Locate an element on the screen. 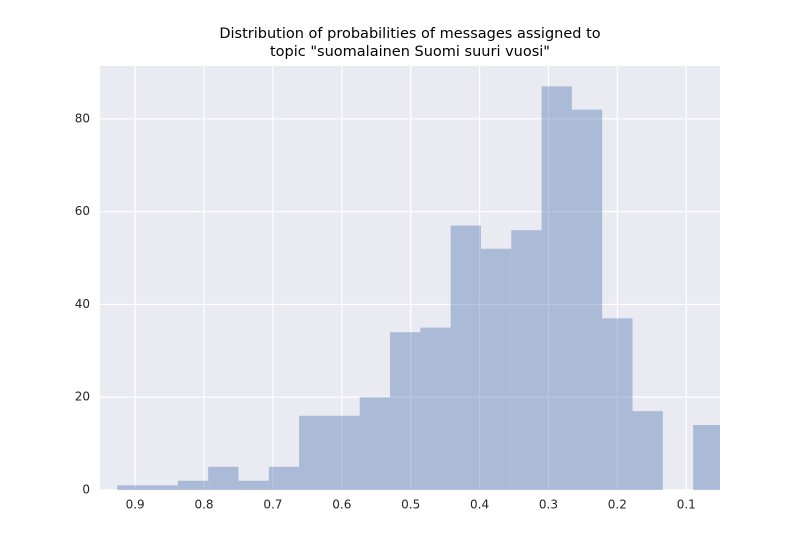 This screenshot has width=800, height=550. y-tick-label: 80 is located at coordinates (82, 118).